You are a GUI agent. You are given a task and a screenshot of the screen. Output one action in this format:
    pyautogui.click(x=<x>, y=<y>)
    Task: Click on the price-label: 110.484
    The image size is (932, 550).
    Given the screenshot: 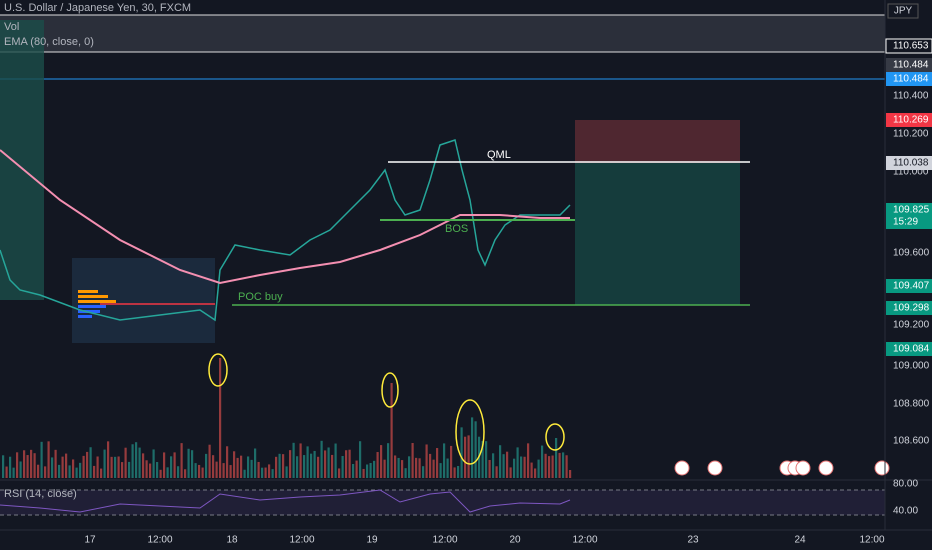 What is the action you would take?
    pyautogui.click(x=911, y=65)
    